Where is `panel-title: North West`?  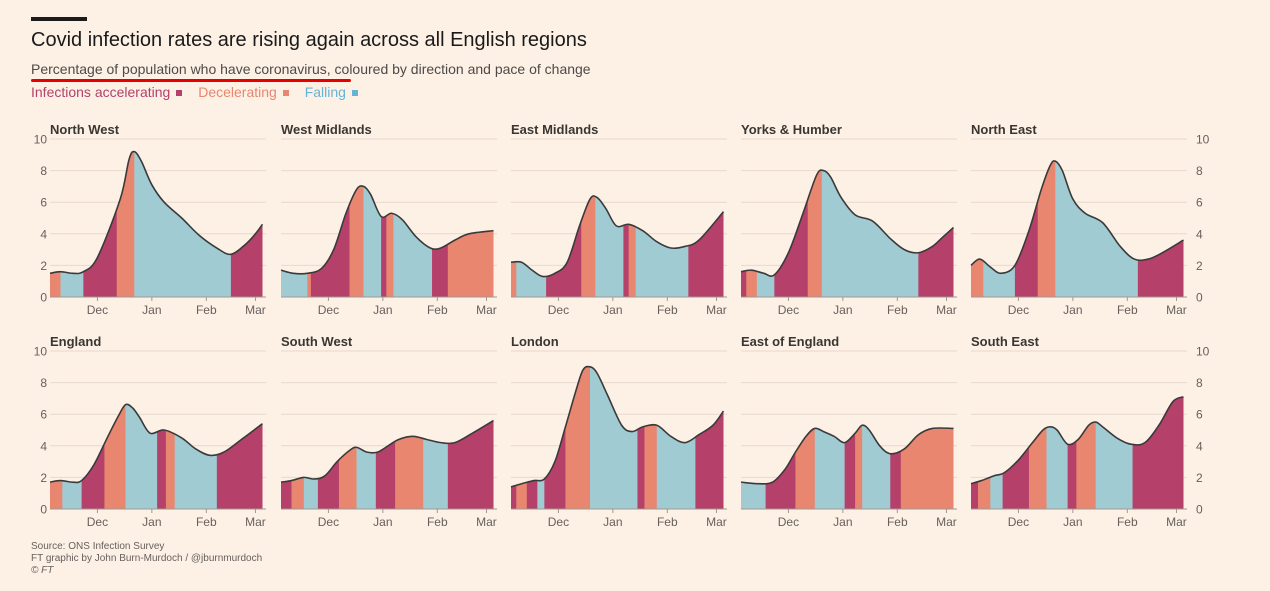 panel-title: North West is located at coordinates (85, 129).